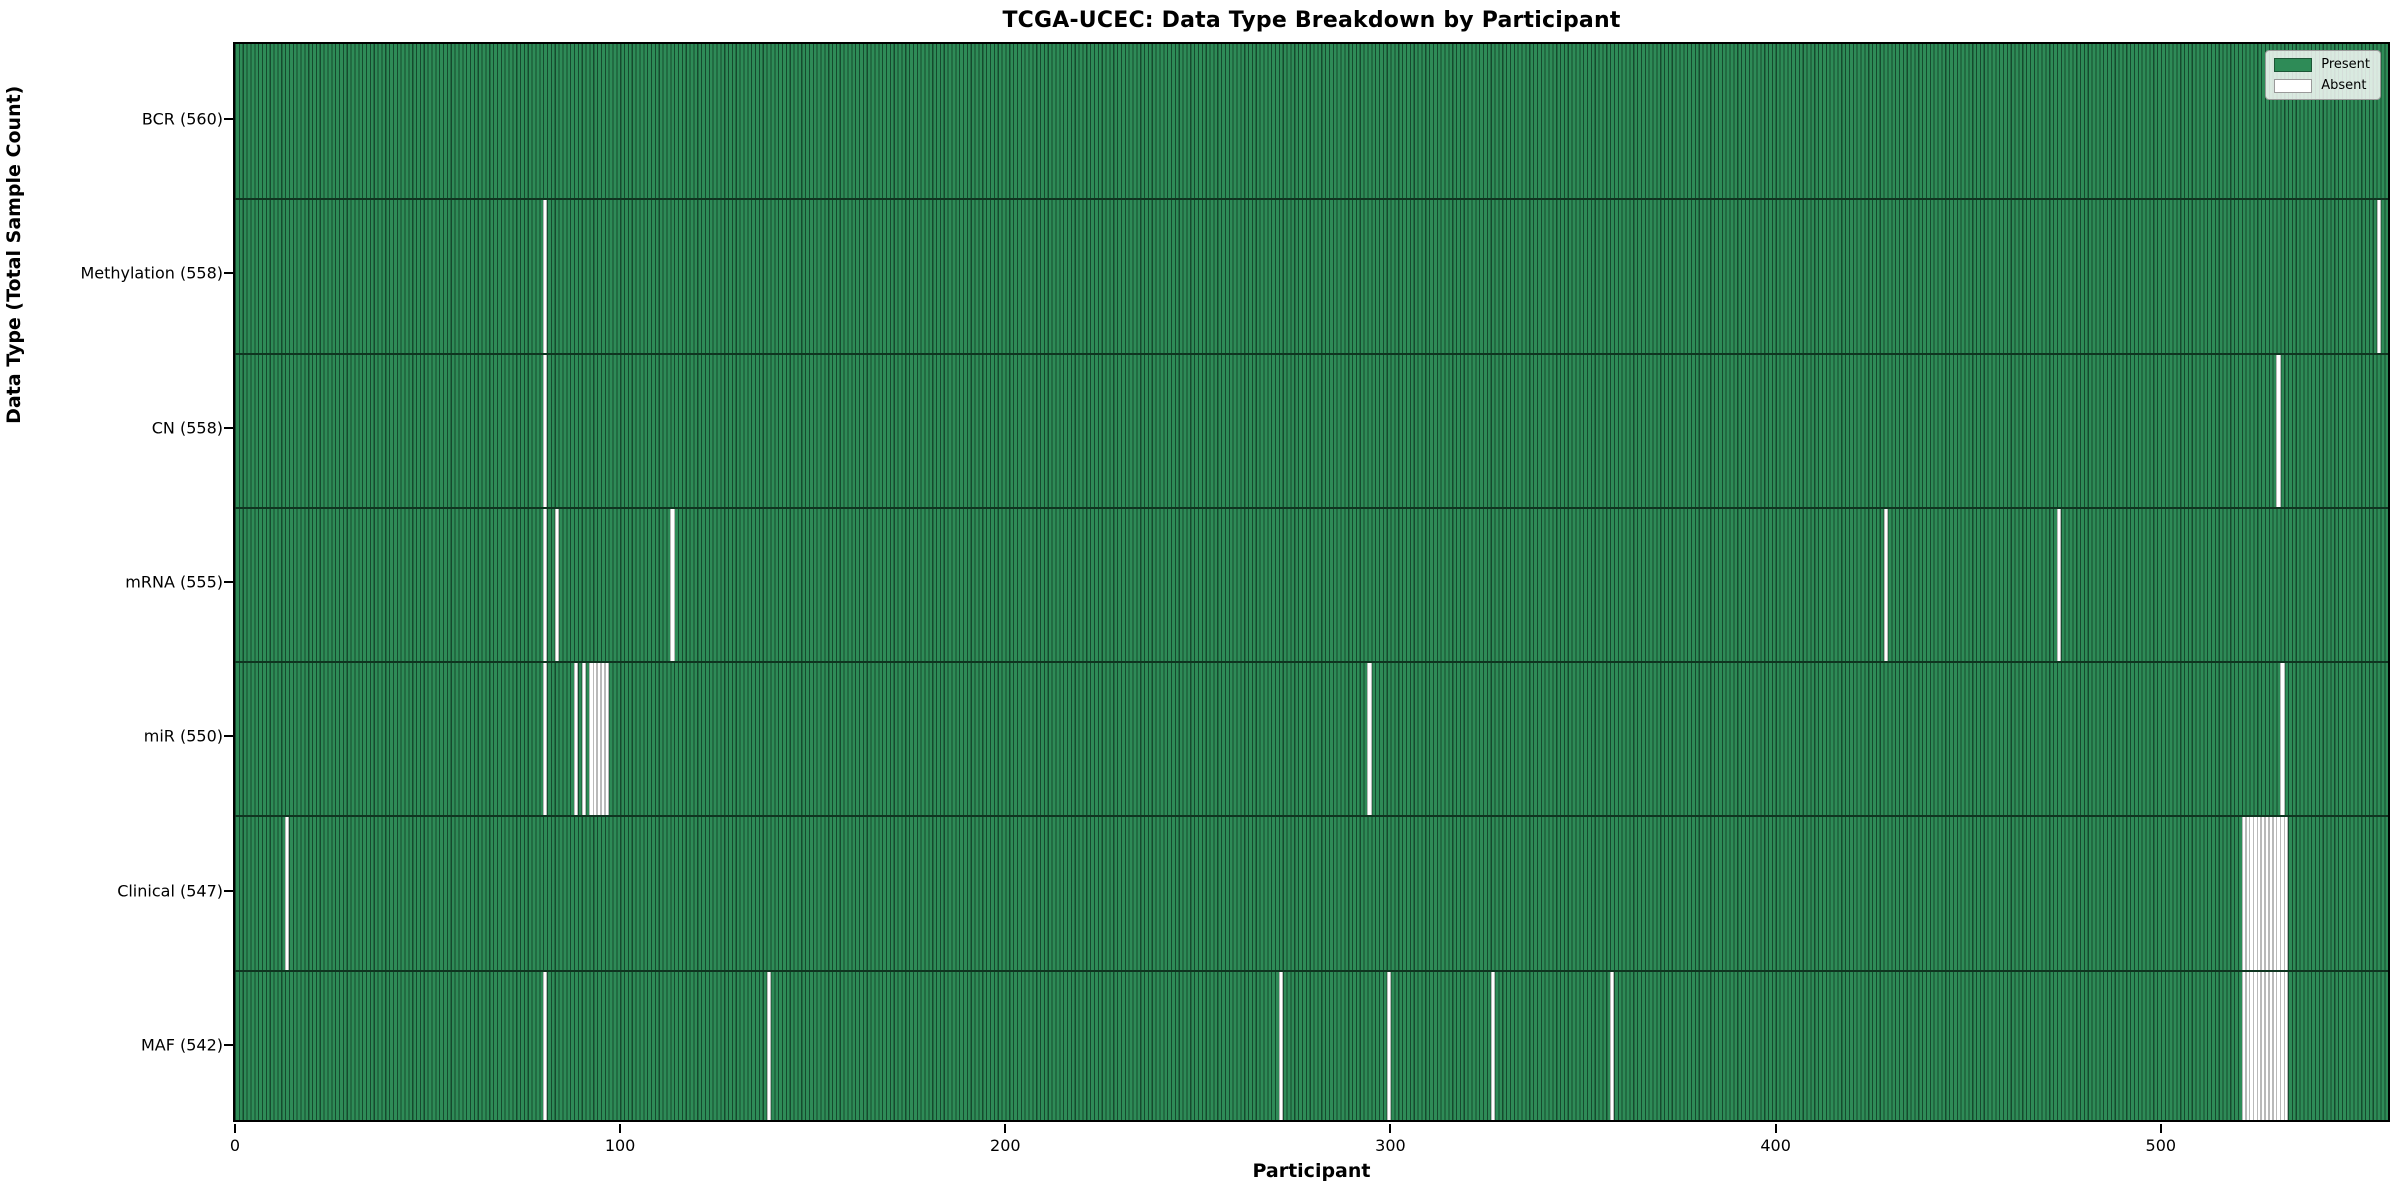 Image resolution: width=2400 pixels, height=1200 pixels. I want to click on y-tick-mark-CN, so click(228, 427).